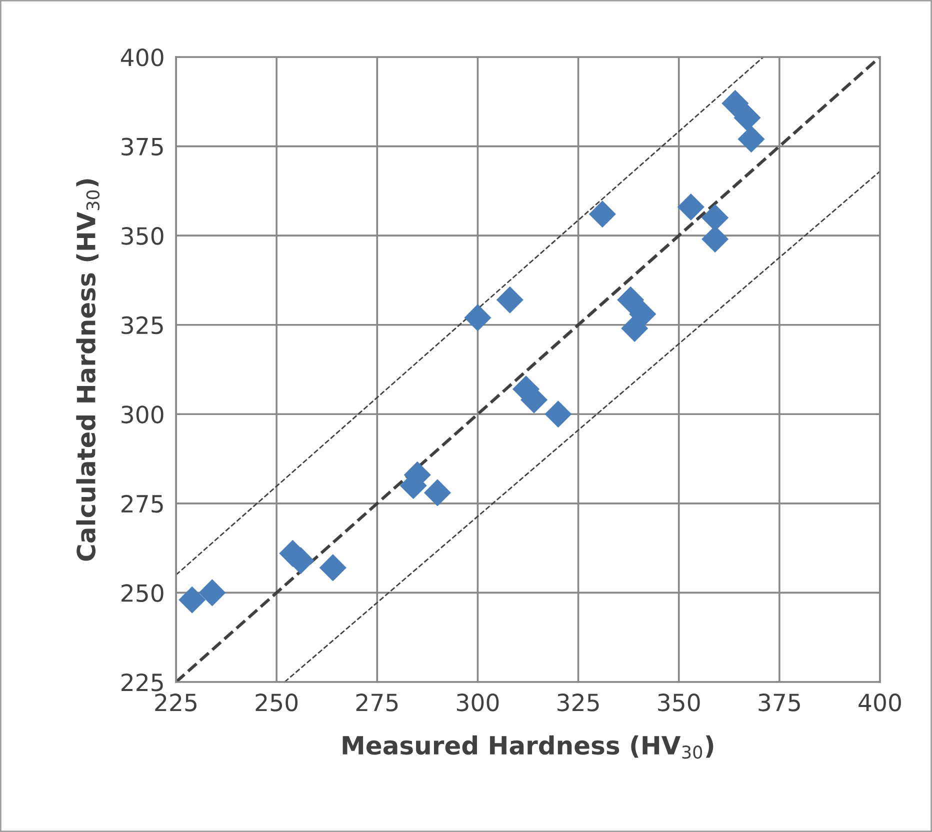 The image size is (932, 832). I want to click on x-tick-label: 275, so click(377, 703).